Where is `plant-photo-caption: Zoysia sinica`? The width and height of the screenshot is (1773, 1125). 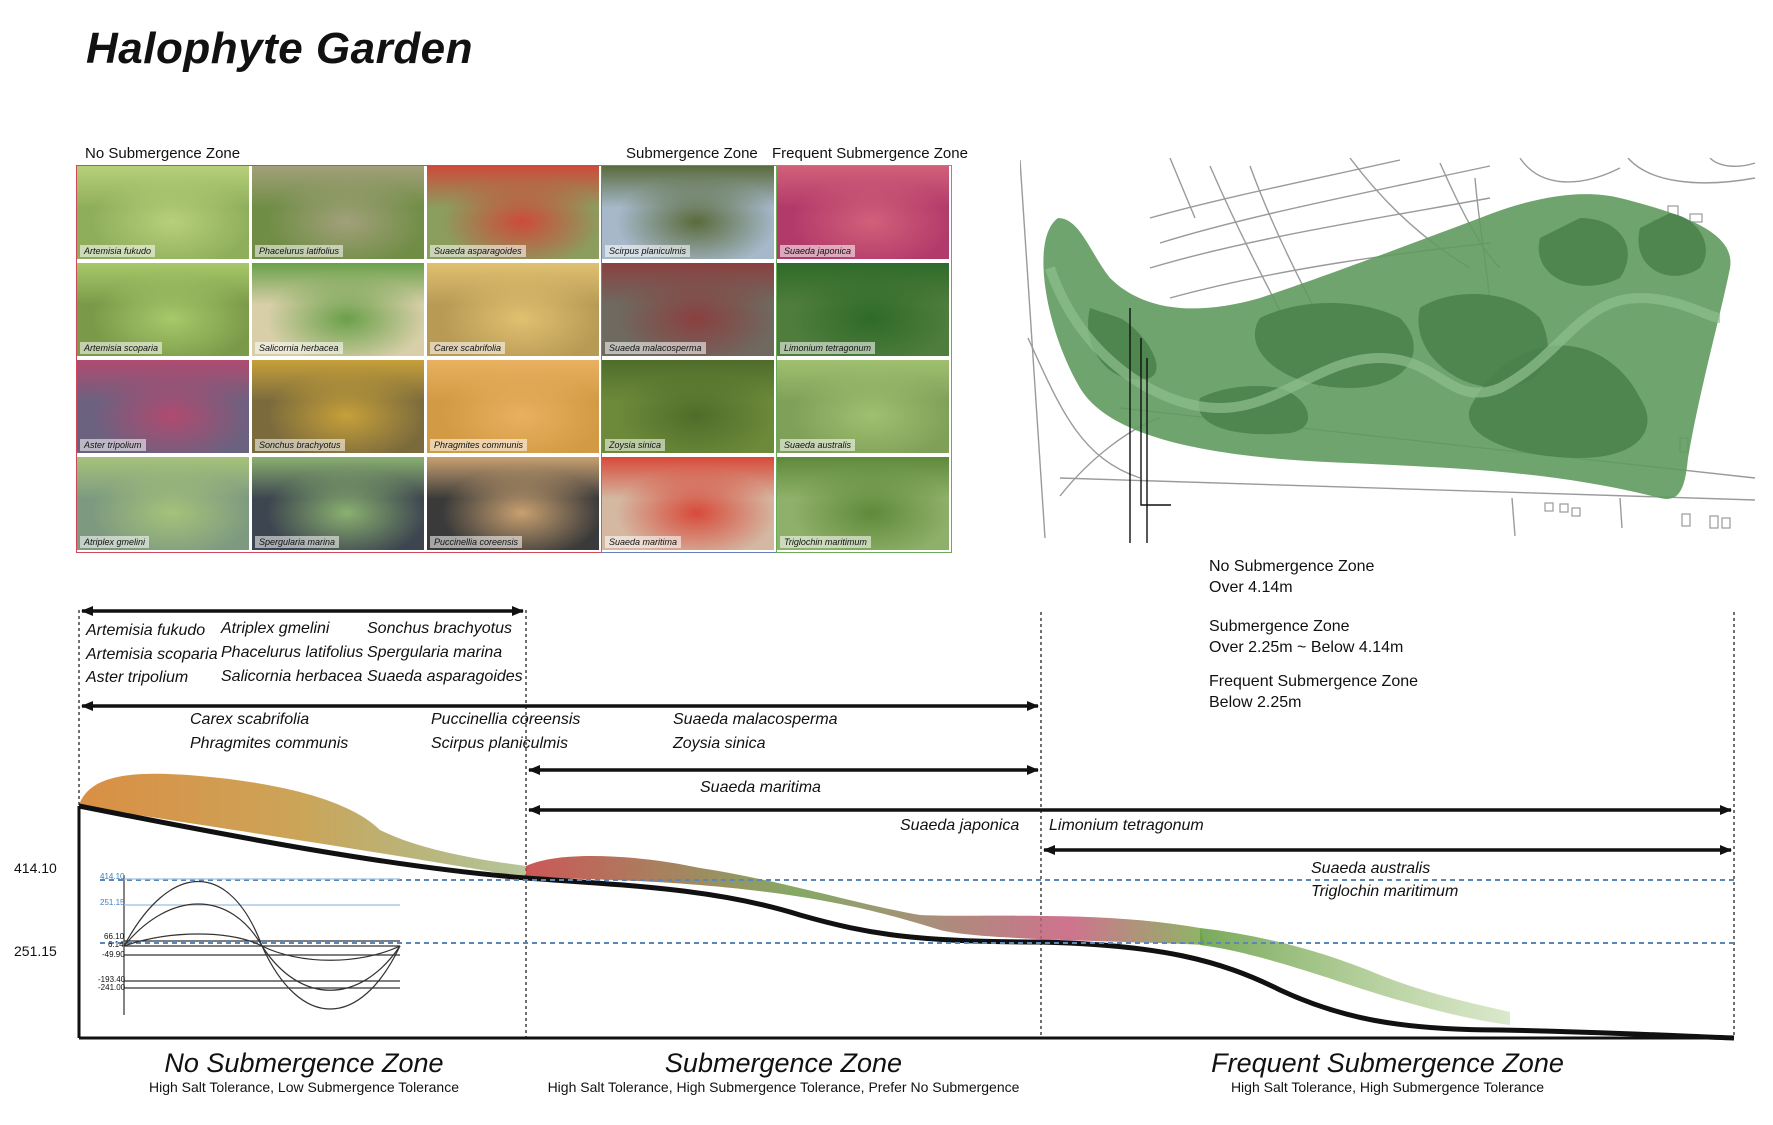 plant-photo-caption: Zoysia sinica is located at coordinates (635, 445).